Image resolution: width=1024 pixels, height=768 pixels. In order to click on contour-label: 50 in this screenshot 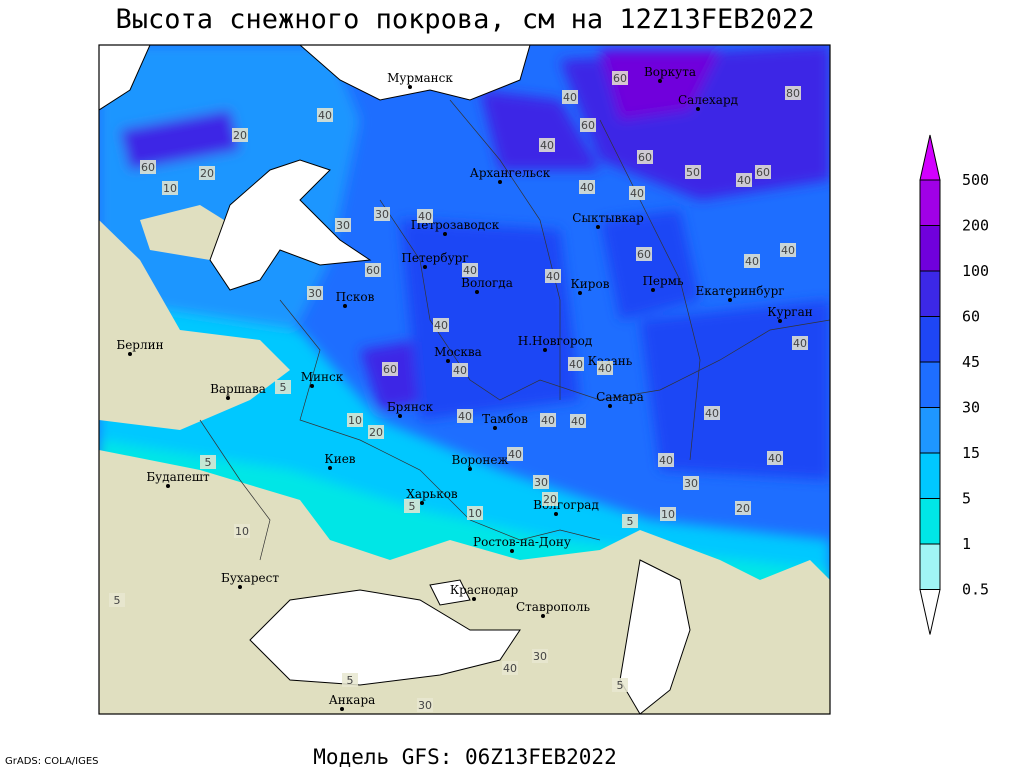, I will do `click(693, 172)`.